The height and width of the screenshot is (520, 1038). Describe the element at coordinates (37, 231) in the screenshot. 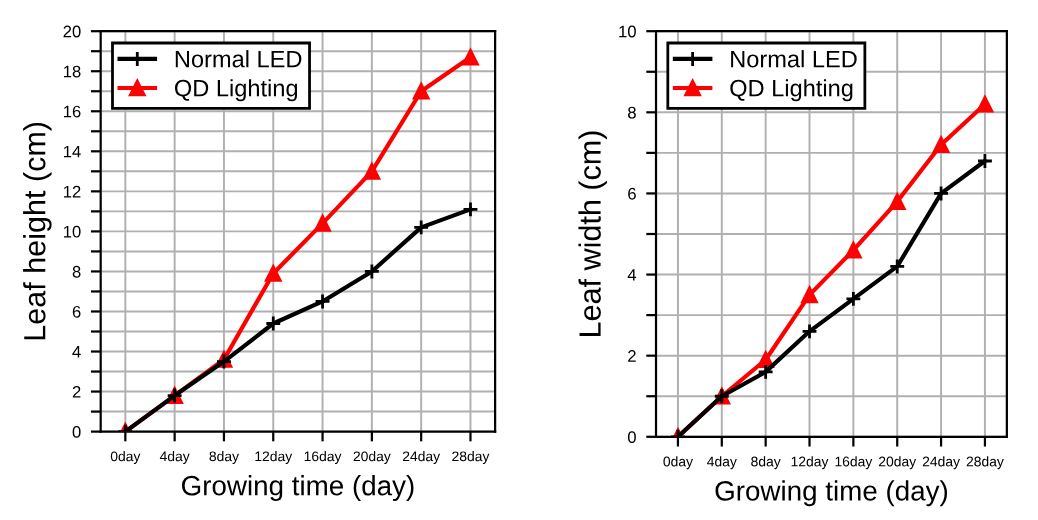

I see `y-axis-title: Leaf height (cm)` at that location.